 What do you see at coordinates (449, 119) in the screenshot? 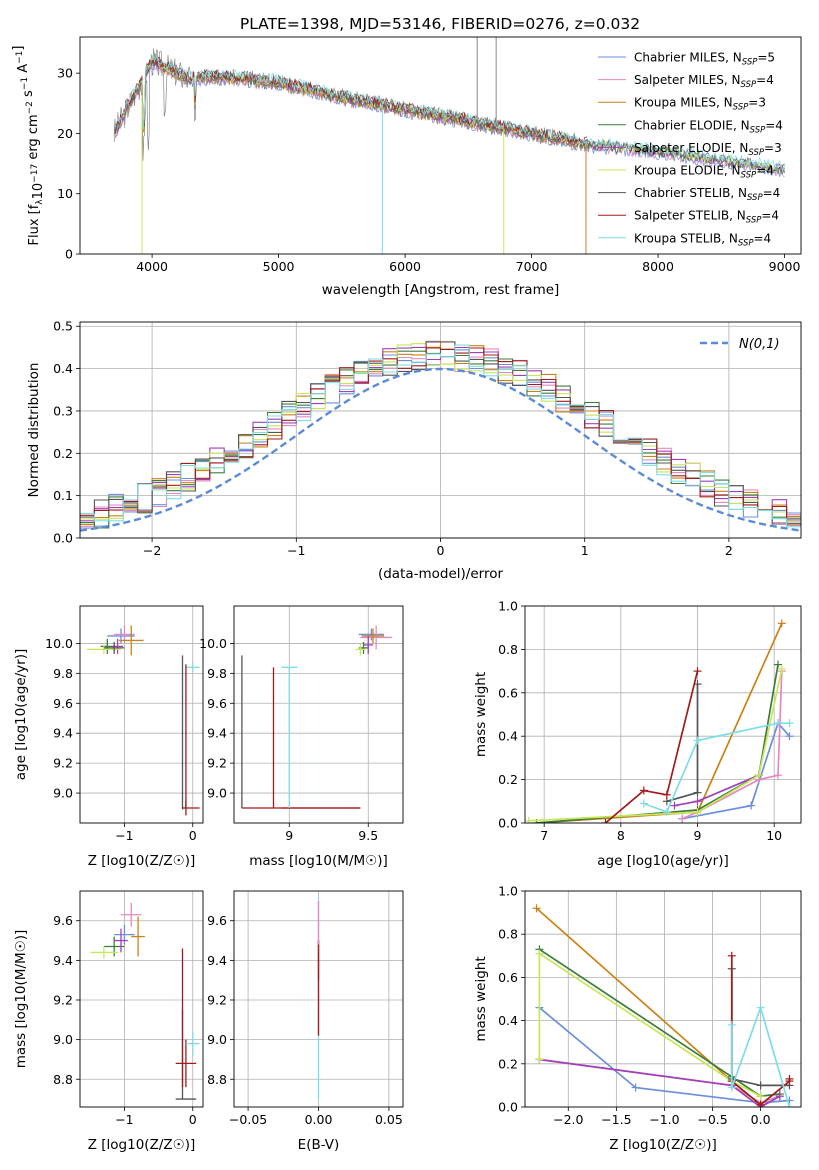
I see `model-spectrum-line` at bounding box center [449, 119].